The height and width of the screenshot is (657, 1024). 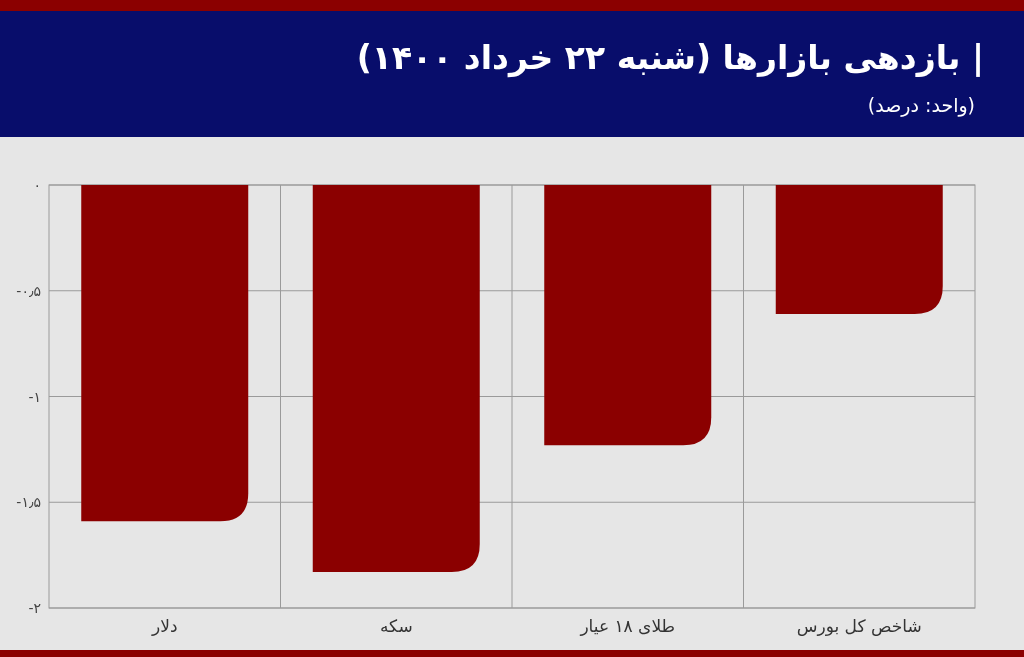 I want to click on chart-title: | بازدهی بازارها (شنبه ۲۲ خرداد ۱۴۰۰), so click(x=670, y=57).